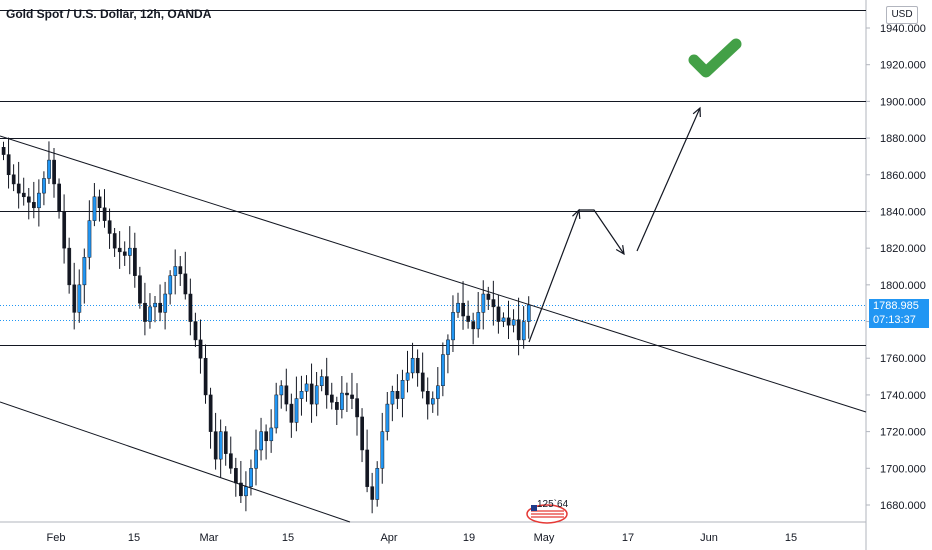 The height and width of the screenshot is (550, 932). Describe the element at coordinates (56, 538) in the screenshot. I see `x-tick-label: Feb` at that location.